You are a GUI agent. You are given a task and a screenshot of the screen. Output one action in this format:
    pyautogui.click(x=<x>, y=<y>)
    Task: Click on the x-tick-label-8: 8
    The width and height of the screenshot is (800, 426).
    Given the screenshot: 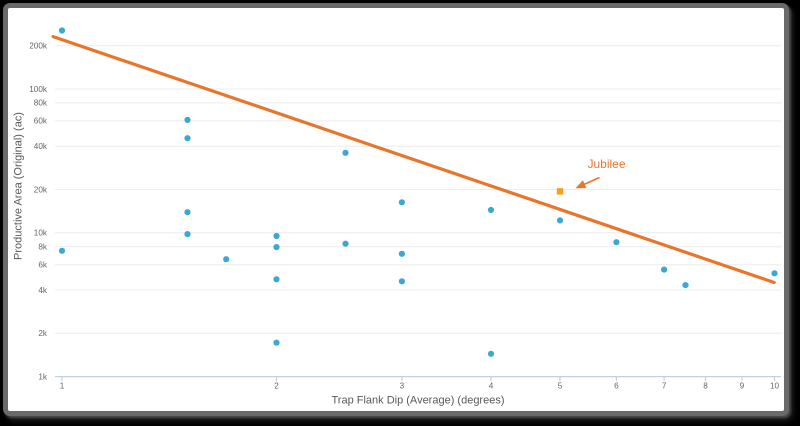 What is the action you would take?
    pyautogui.click(x=705, y=386)
    